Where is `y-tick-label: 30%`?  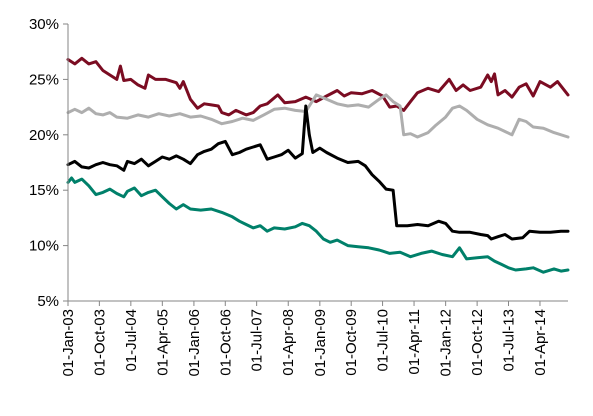
y-tick-label: 30% is located at coordinates (44, 24).